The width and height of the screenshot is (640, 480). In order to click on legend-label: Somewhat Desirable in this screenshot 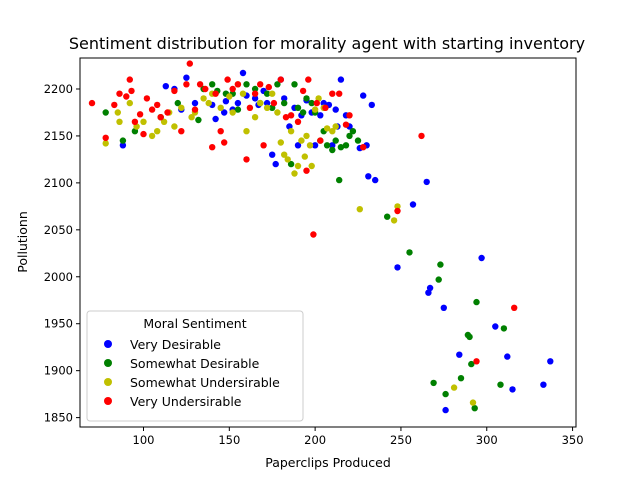, I will do `click(195, 363)`.